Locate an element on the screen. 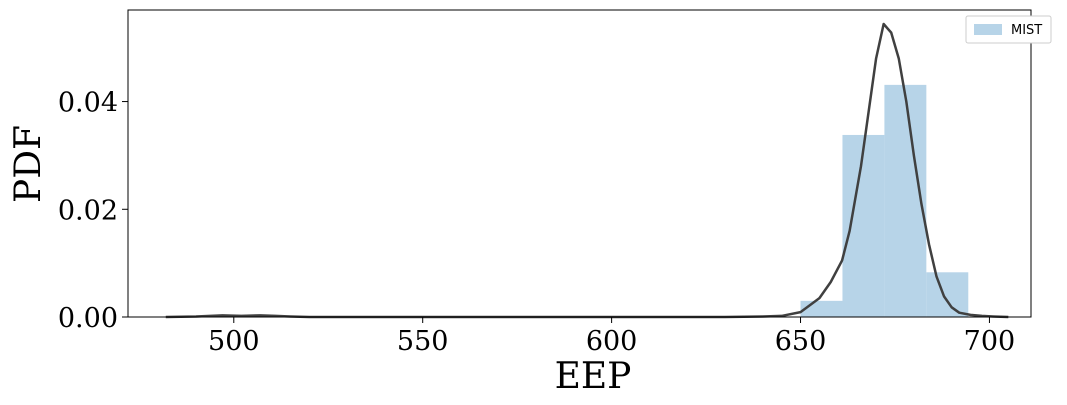 This screenshot has width=1067, height=405. y-axis-ticks: 0.00 0.02 0.04 is located at coordinates (93, 211).